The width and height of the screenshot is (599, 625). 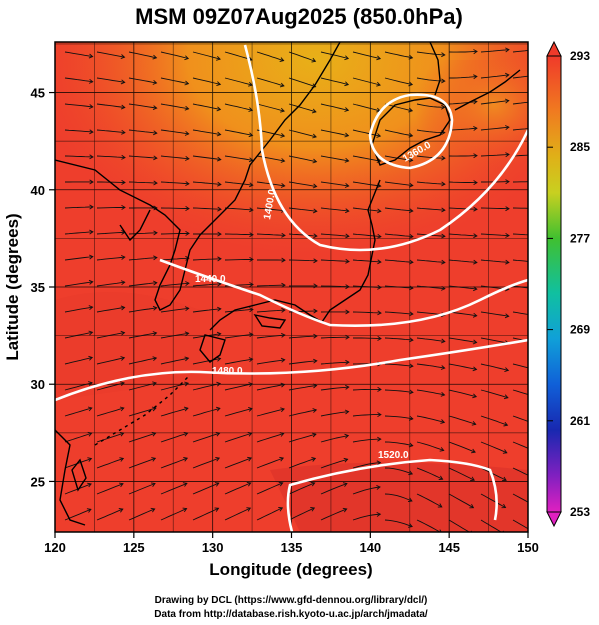 What do you see at coordinates (568, 284) in the screenshot?
I see `colorbar: 293 285 277 269 261 253` at bounding box center [568, 284].